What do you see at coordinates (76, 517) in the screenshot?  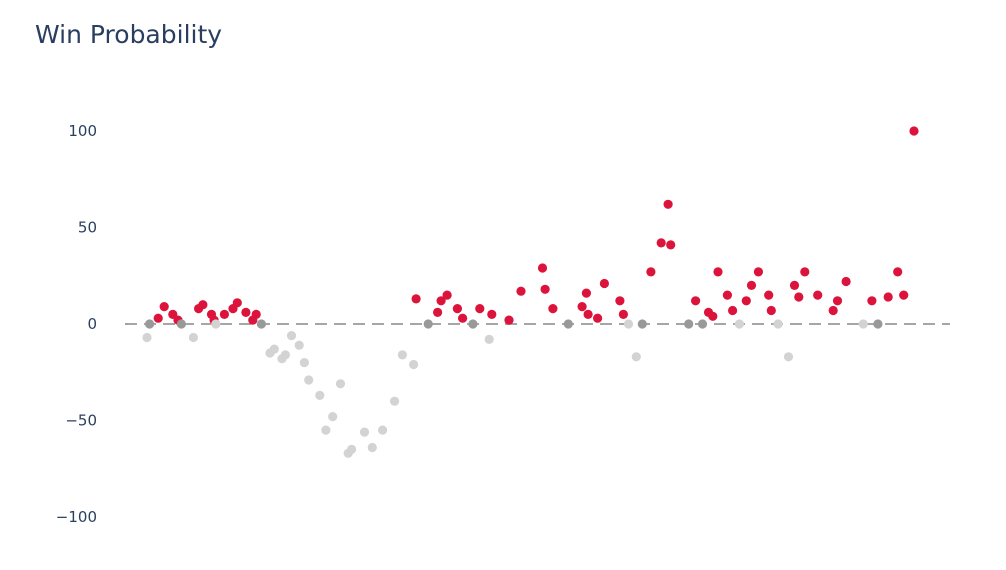 I see `y-tick-label: −100` at bounding box center [76, 517].